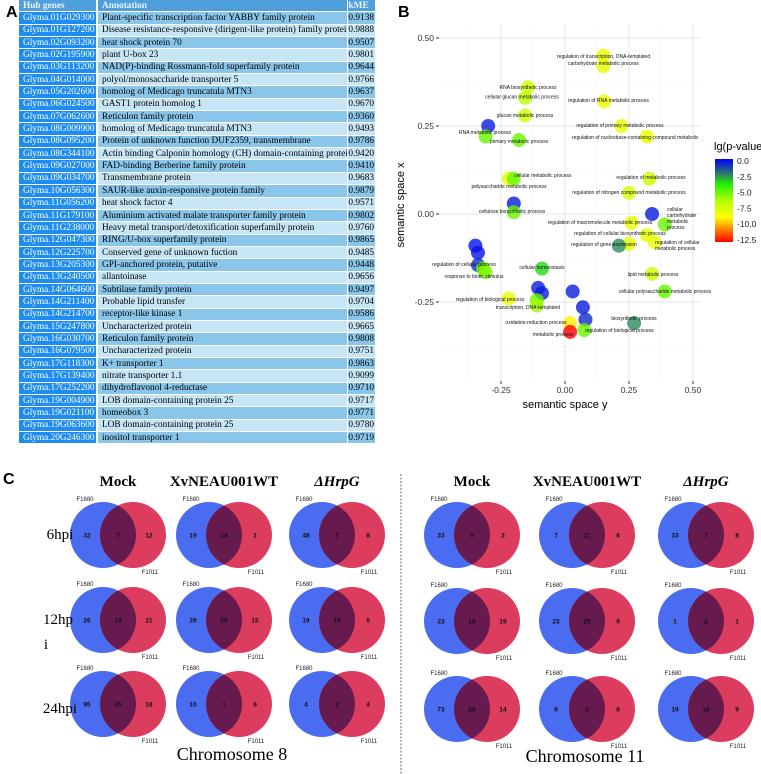 The image size is (761, 774). What do you see at coordinates (193, 705) in the screenshot?
I see `only-f1680-count: 10` at bounding box center [193, 705].